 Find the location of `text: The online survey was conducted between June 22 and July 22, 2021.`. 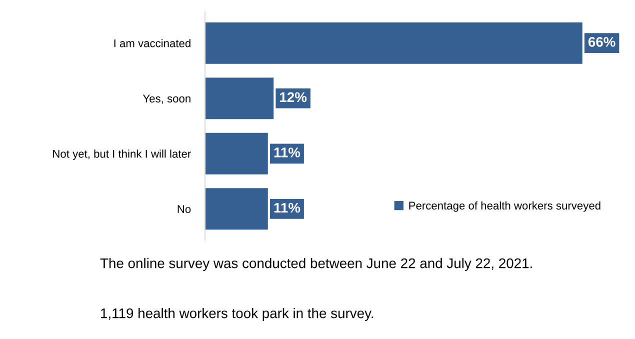

text: The online survey was conducted between June 22 and July 22, 2021. is located at coordinates (316, 264).